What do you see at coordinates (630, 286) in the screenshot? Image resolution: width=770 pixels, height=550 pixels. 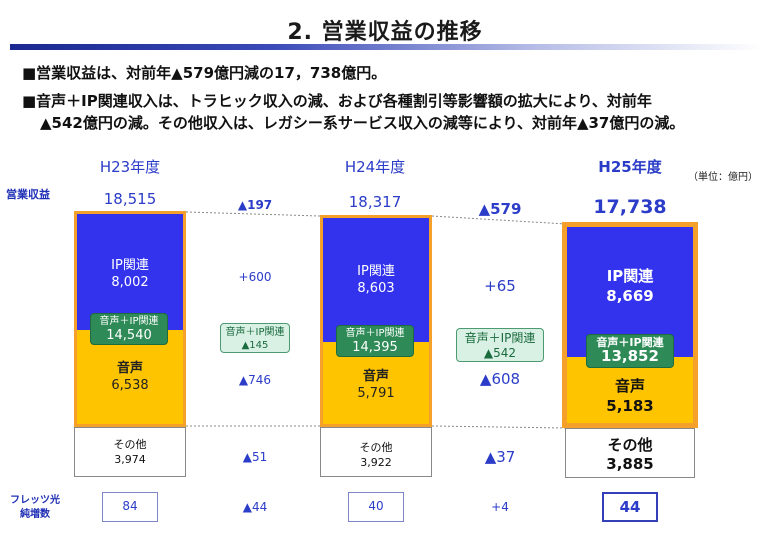 I see `label-ip-h25: IP関連 8,669` at bounding box center [630, 286].